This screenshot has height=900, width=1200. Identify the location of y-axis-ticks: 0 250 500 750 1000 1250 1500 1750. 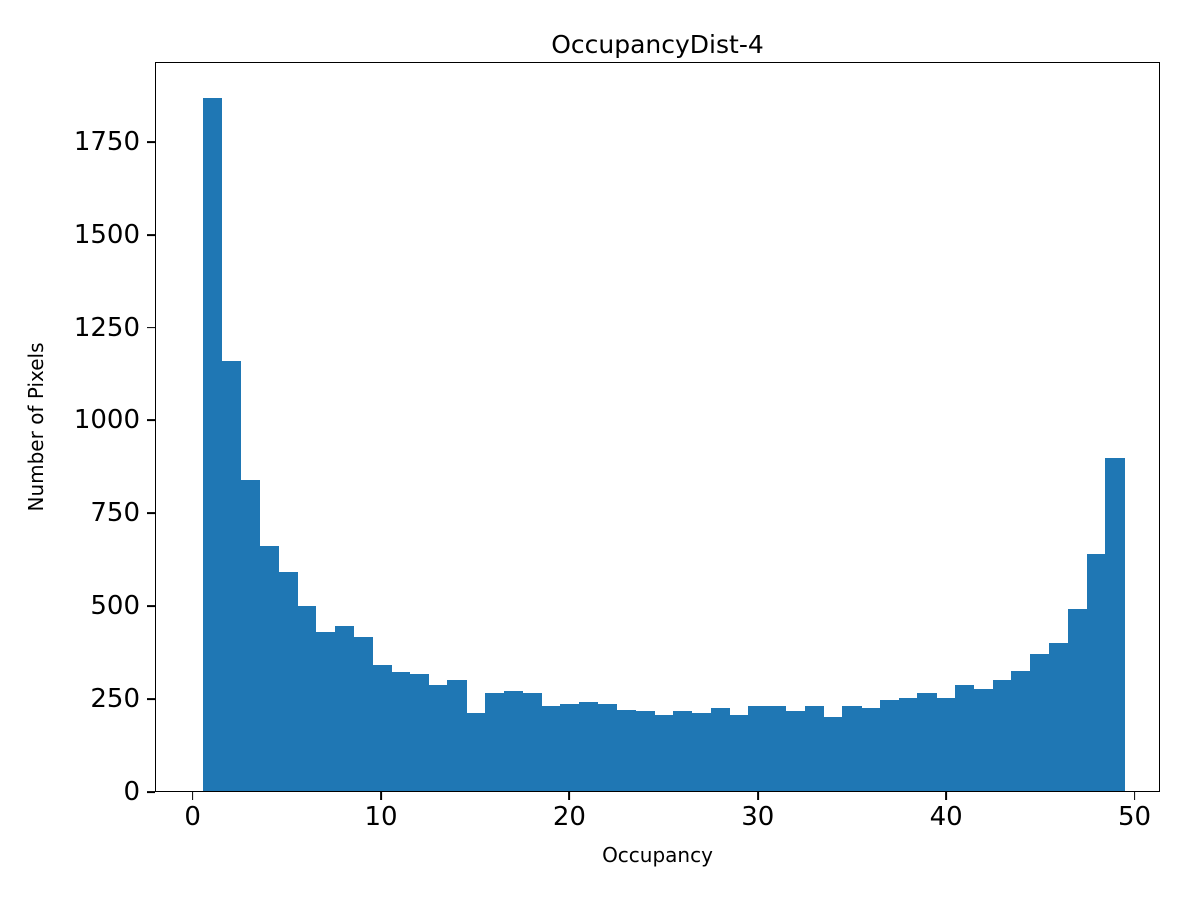
(77, 433).